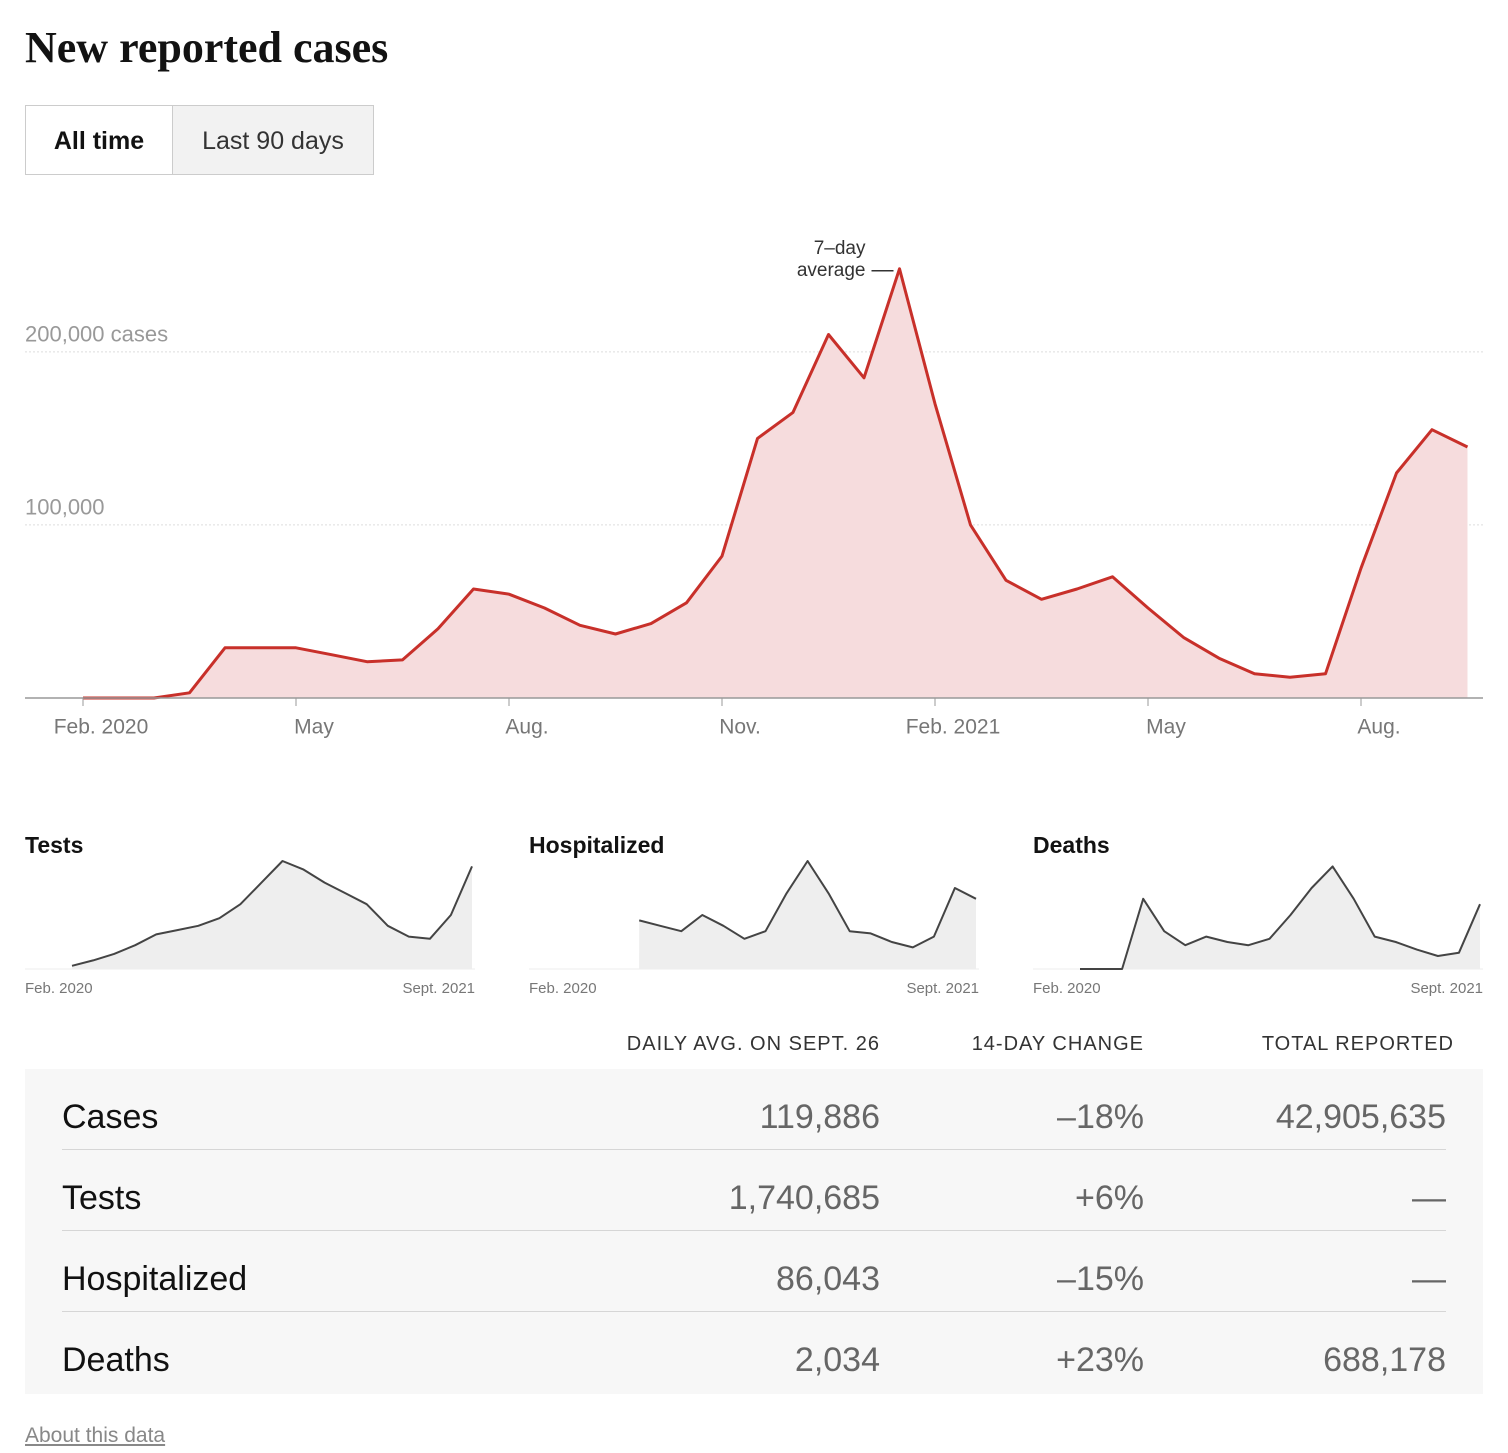  What do you see at coordinates (65, 507) in the screenshot?
I see `y-tick-label: 100,000` at bounding box center [65, 507].